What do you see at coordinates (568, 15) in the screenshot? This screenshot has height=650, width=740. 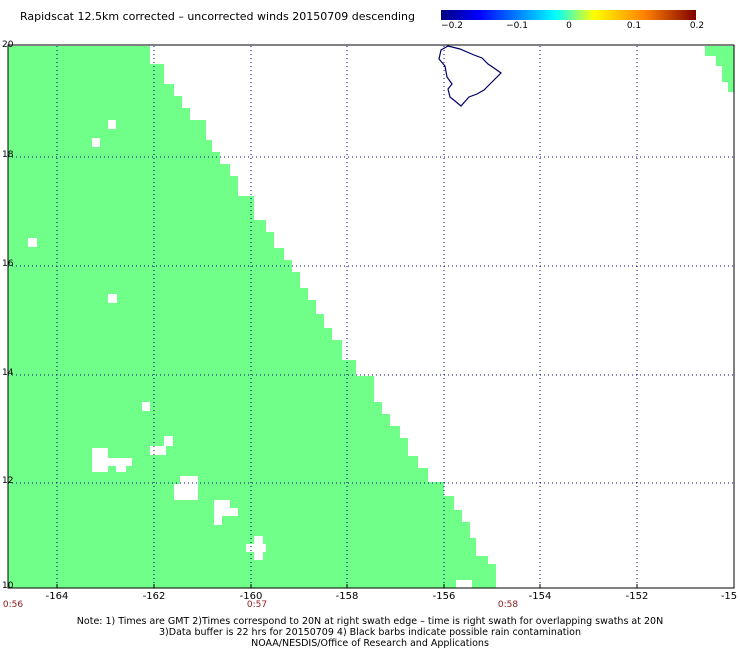 I see `colorbar` at bounding box center [568, 15].